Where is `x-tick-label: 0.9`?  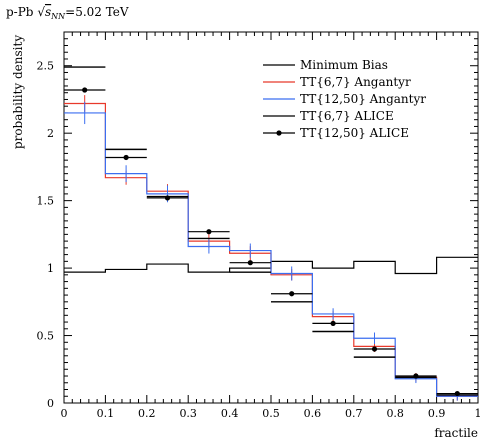
x-tick-label: 0.9 is located at coordinates (437, 413).